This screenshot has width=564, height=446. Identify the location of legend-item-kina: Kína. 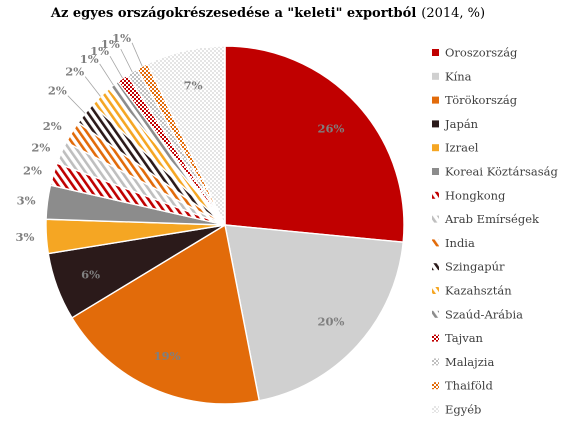
(452, 76).